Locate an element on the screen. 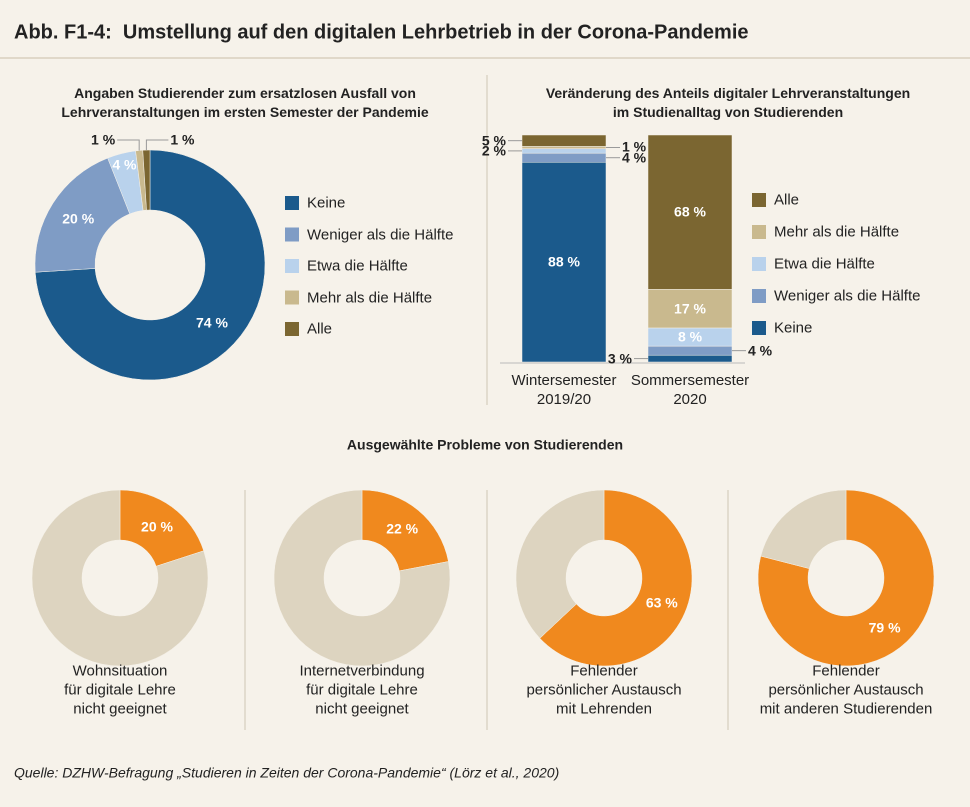  value-label: 17 % is located at coordinates (690, 308).